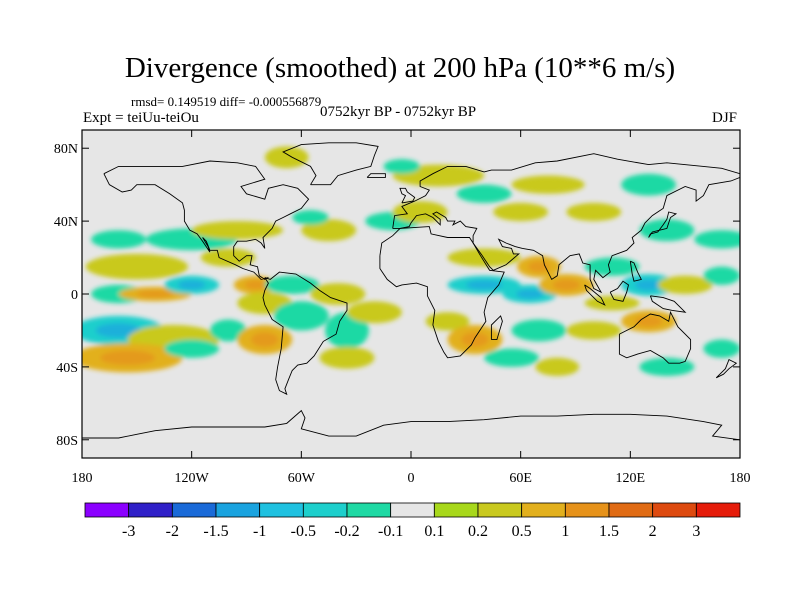  I want to click on coastline-africa, so click(442, 292).